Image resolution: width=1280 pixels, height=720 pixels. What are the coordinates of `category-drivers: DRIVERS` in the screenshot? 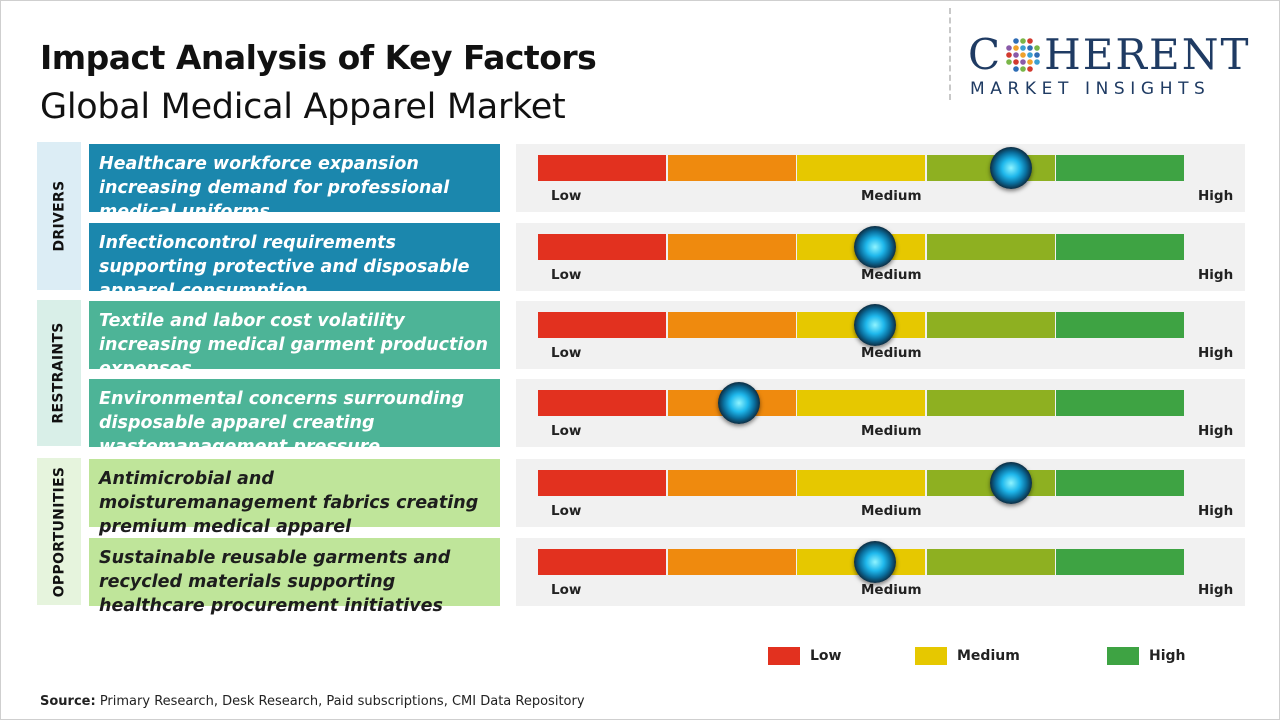 It's located at (59, 216).